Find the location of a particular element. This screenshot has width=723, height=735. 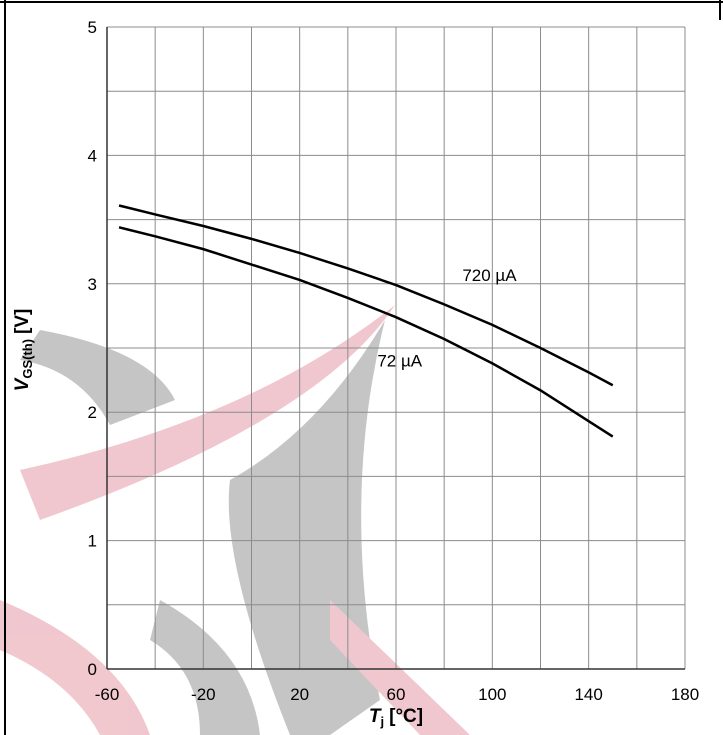

x-tick-label: 60 is located at coordinates (396, 694).